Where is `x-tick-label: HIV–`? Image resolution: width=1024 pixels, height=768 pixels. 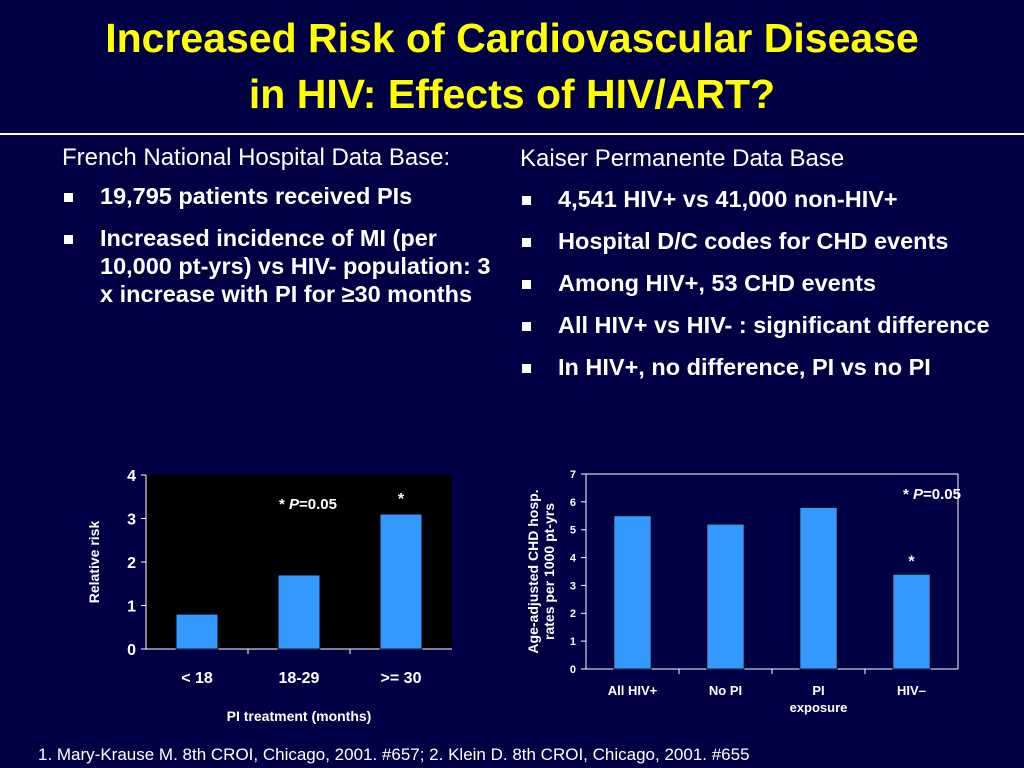 x-tick-label: HIV– is located at coordinates (911, 690).